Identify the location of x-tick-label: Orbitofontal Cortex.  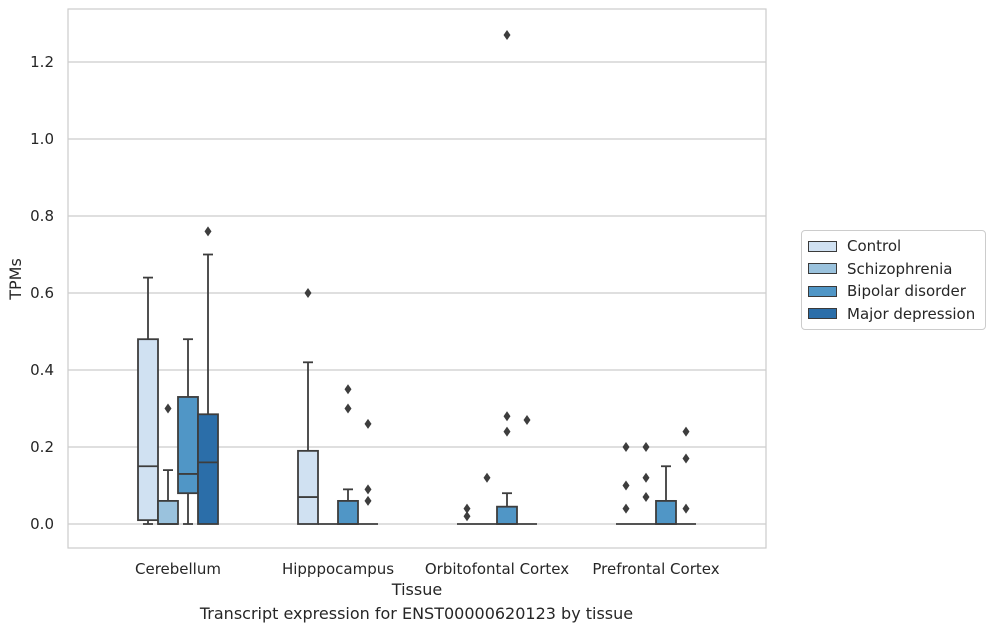
(497, 569).